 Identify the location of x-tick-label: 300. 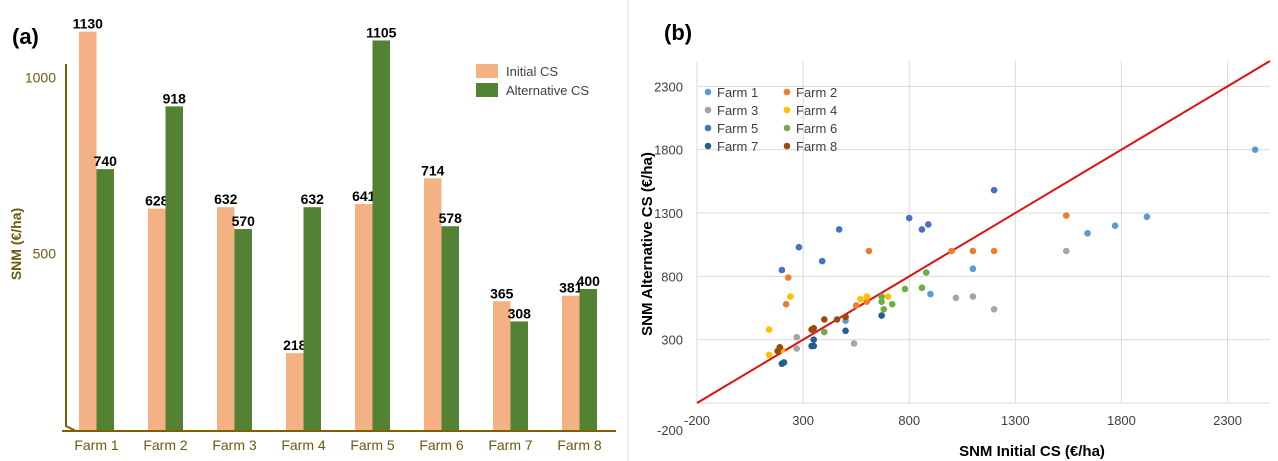
(803, 420).